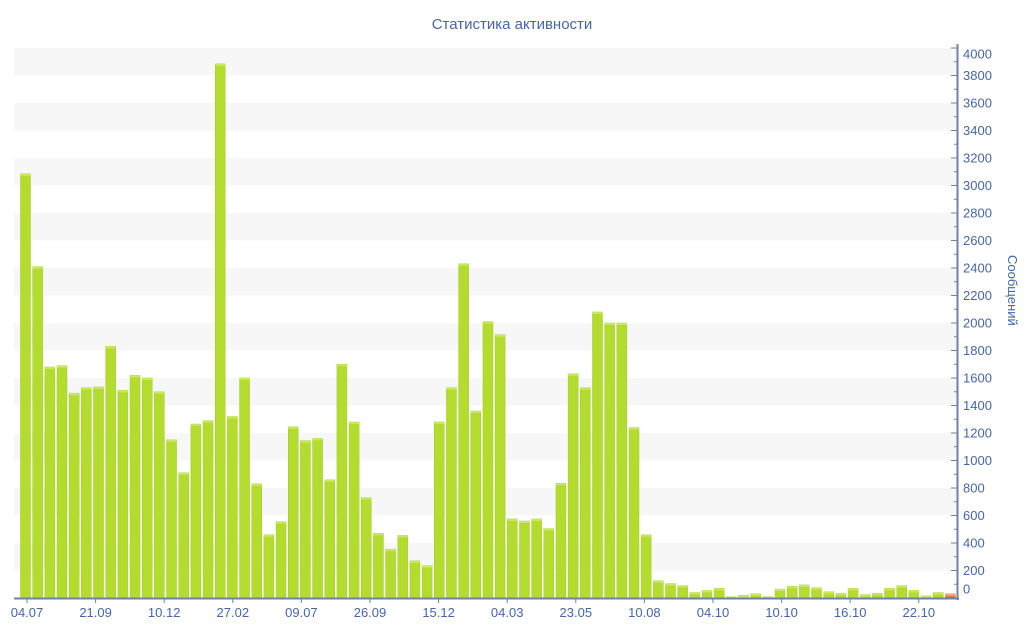 This screenshot has height=640, width=1024. What do you see at coordinates (977, 323) in the screenshot?
I see `y-tick-label: 2000` at bounding box center [977, 323].